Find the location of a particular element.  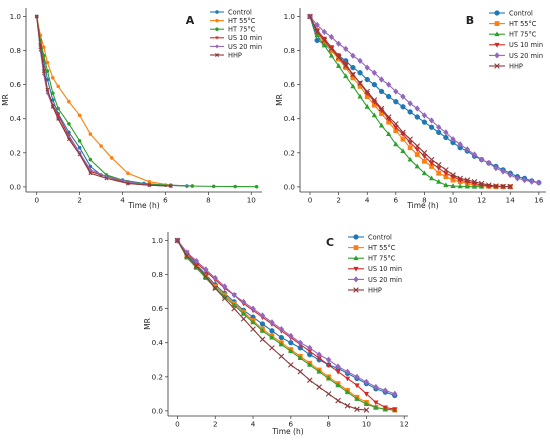

panel-label: A is located at coordinates (190, 20).